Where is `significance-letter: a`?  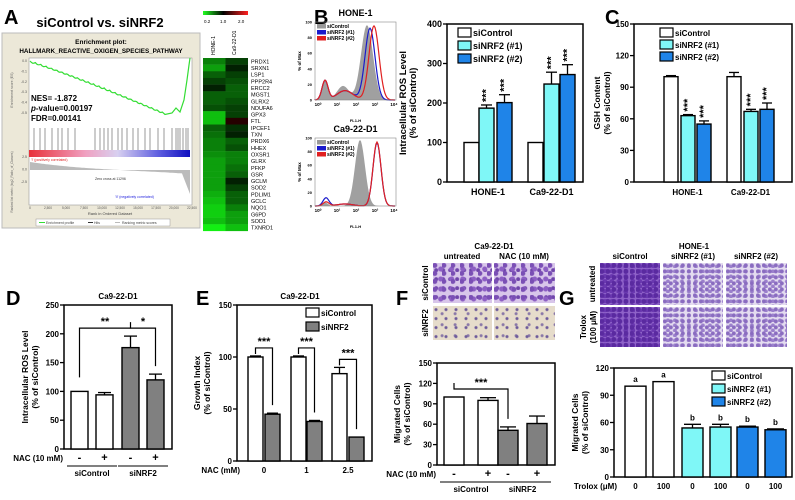 significance-letter: a is located at coordinates (663, 375).